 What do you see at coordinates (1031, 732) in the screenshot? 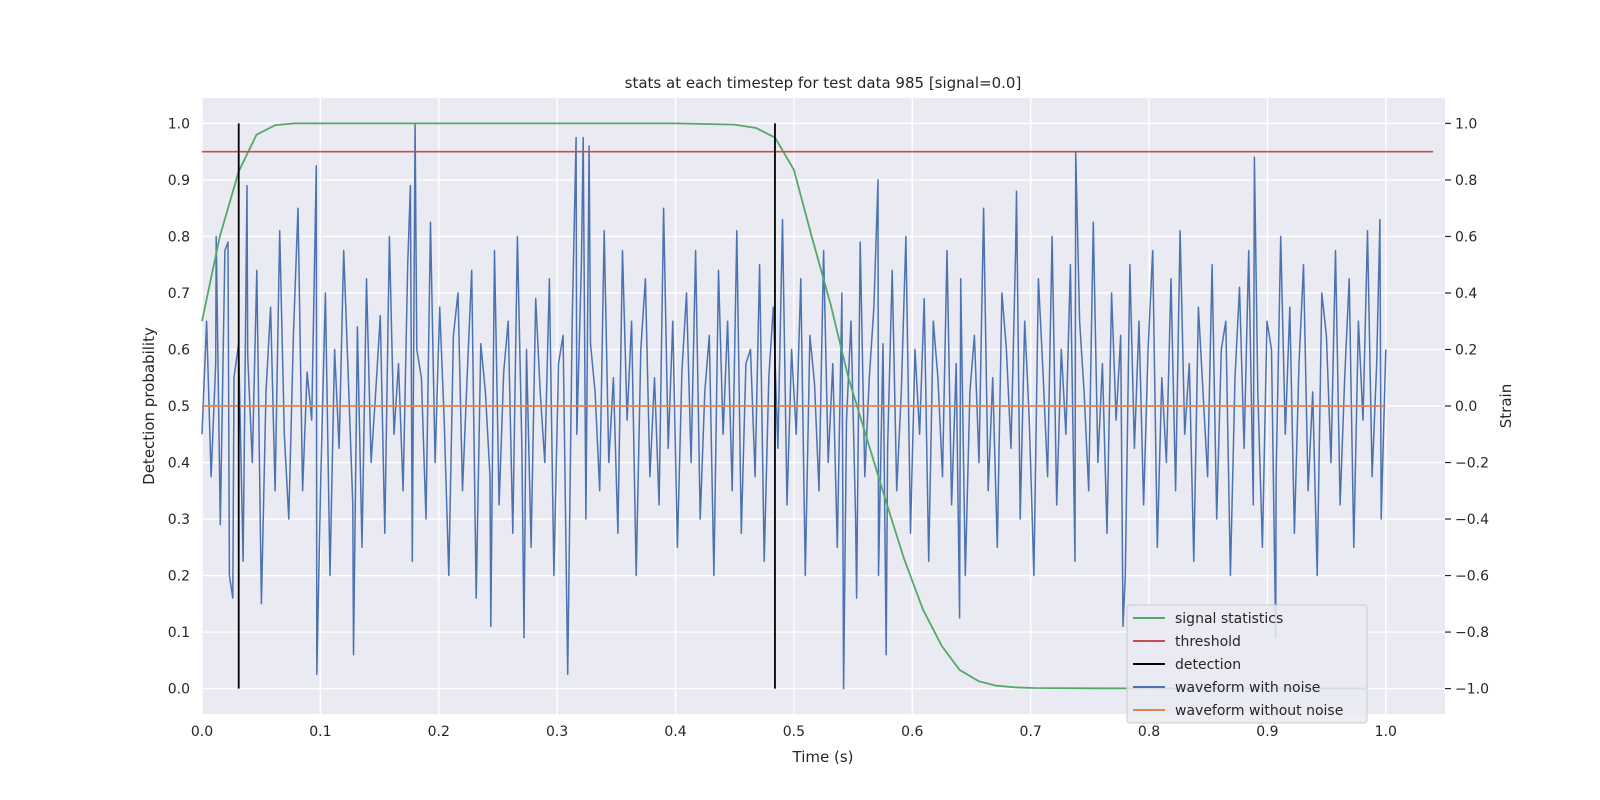
I see `x-tick-label: 0.7` at bounding box center [1031, 732].